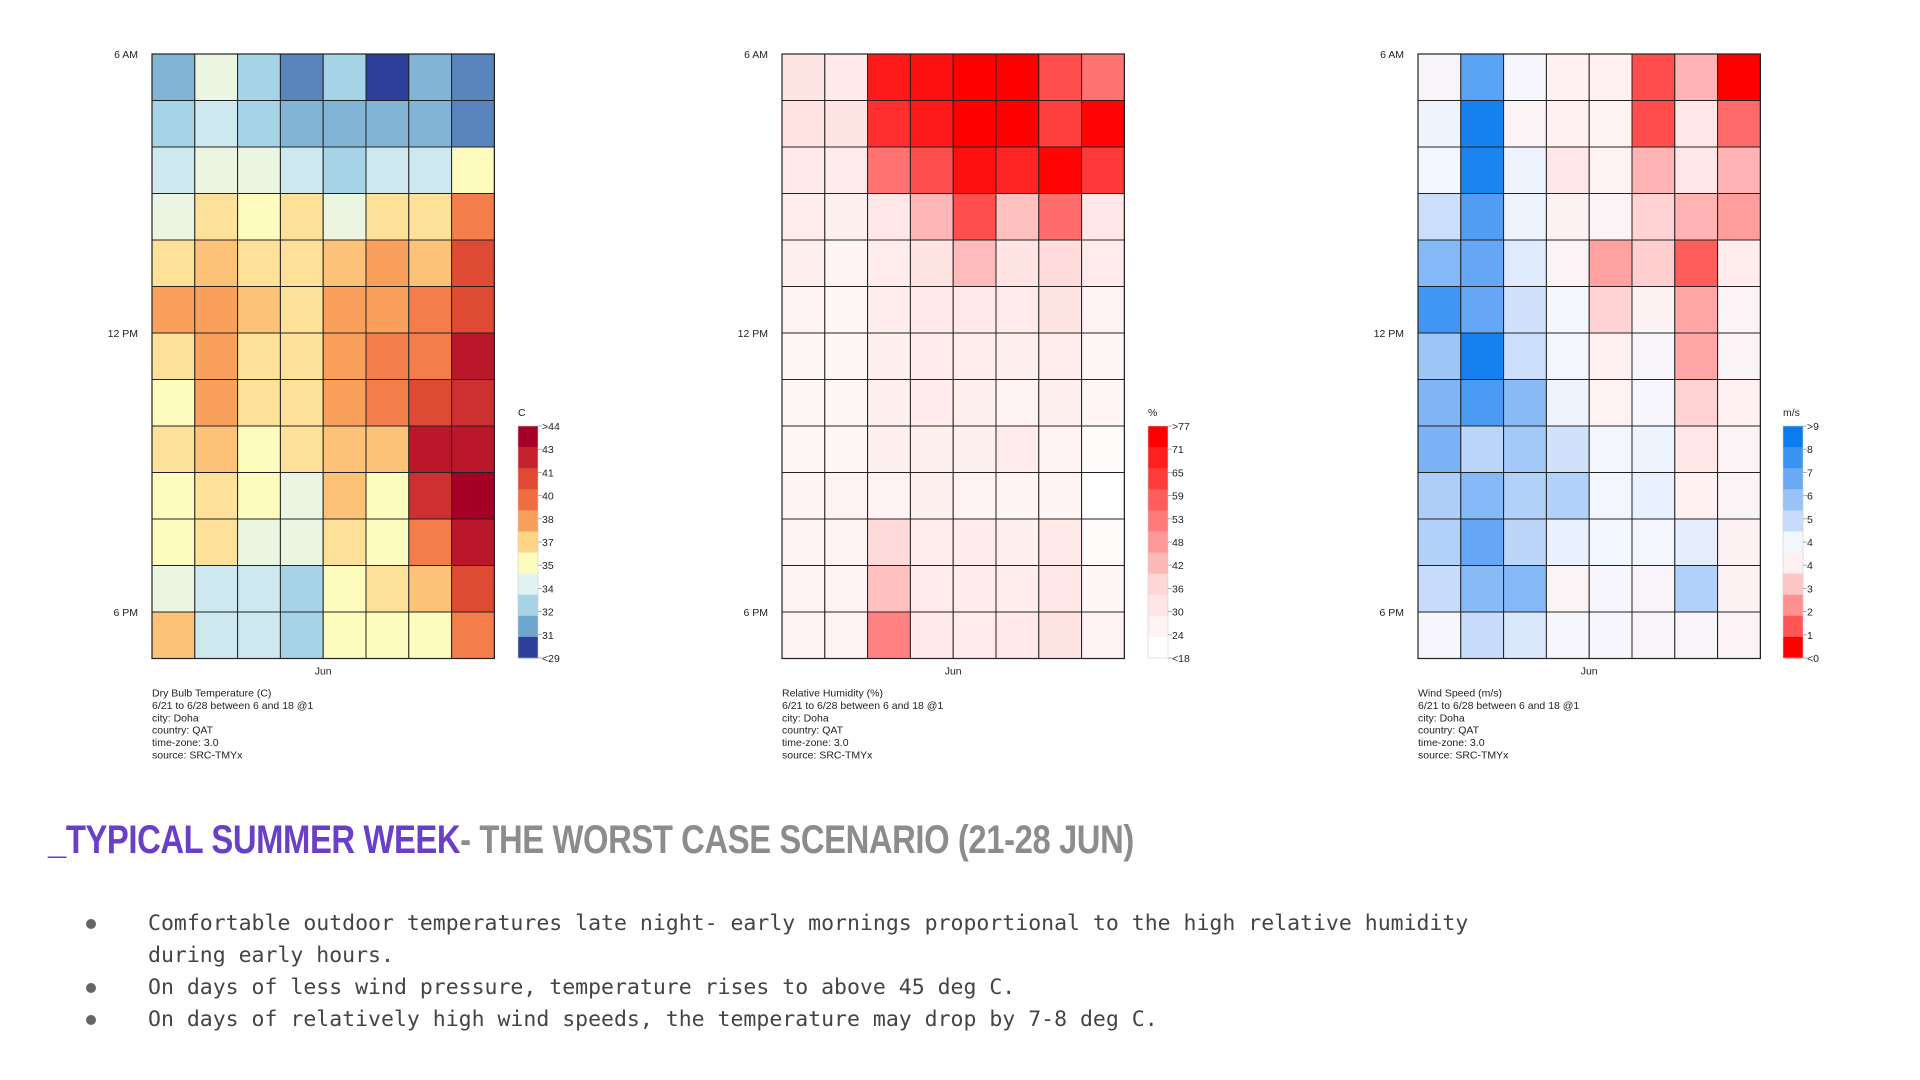 The width and height of the screenshot is (1920, 1080). Describe the element at coordinates (548, 473) in the screenshot. I see `colorbar-tick-label: 41` at that location.